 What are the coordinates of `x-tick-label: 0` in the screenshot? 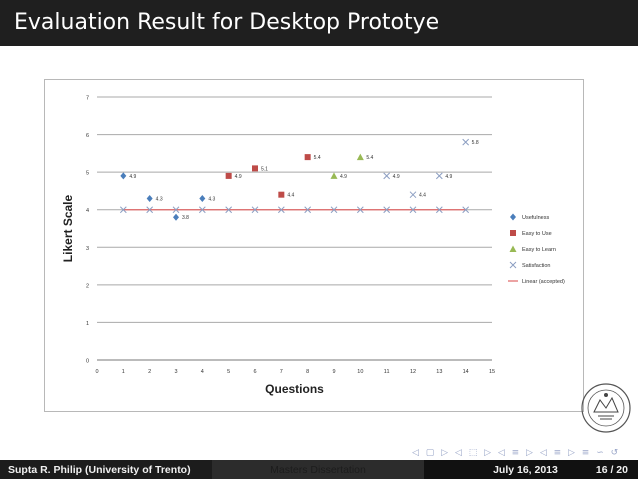 It's located at (96, 372).